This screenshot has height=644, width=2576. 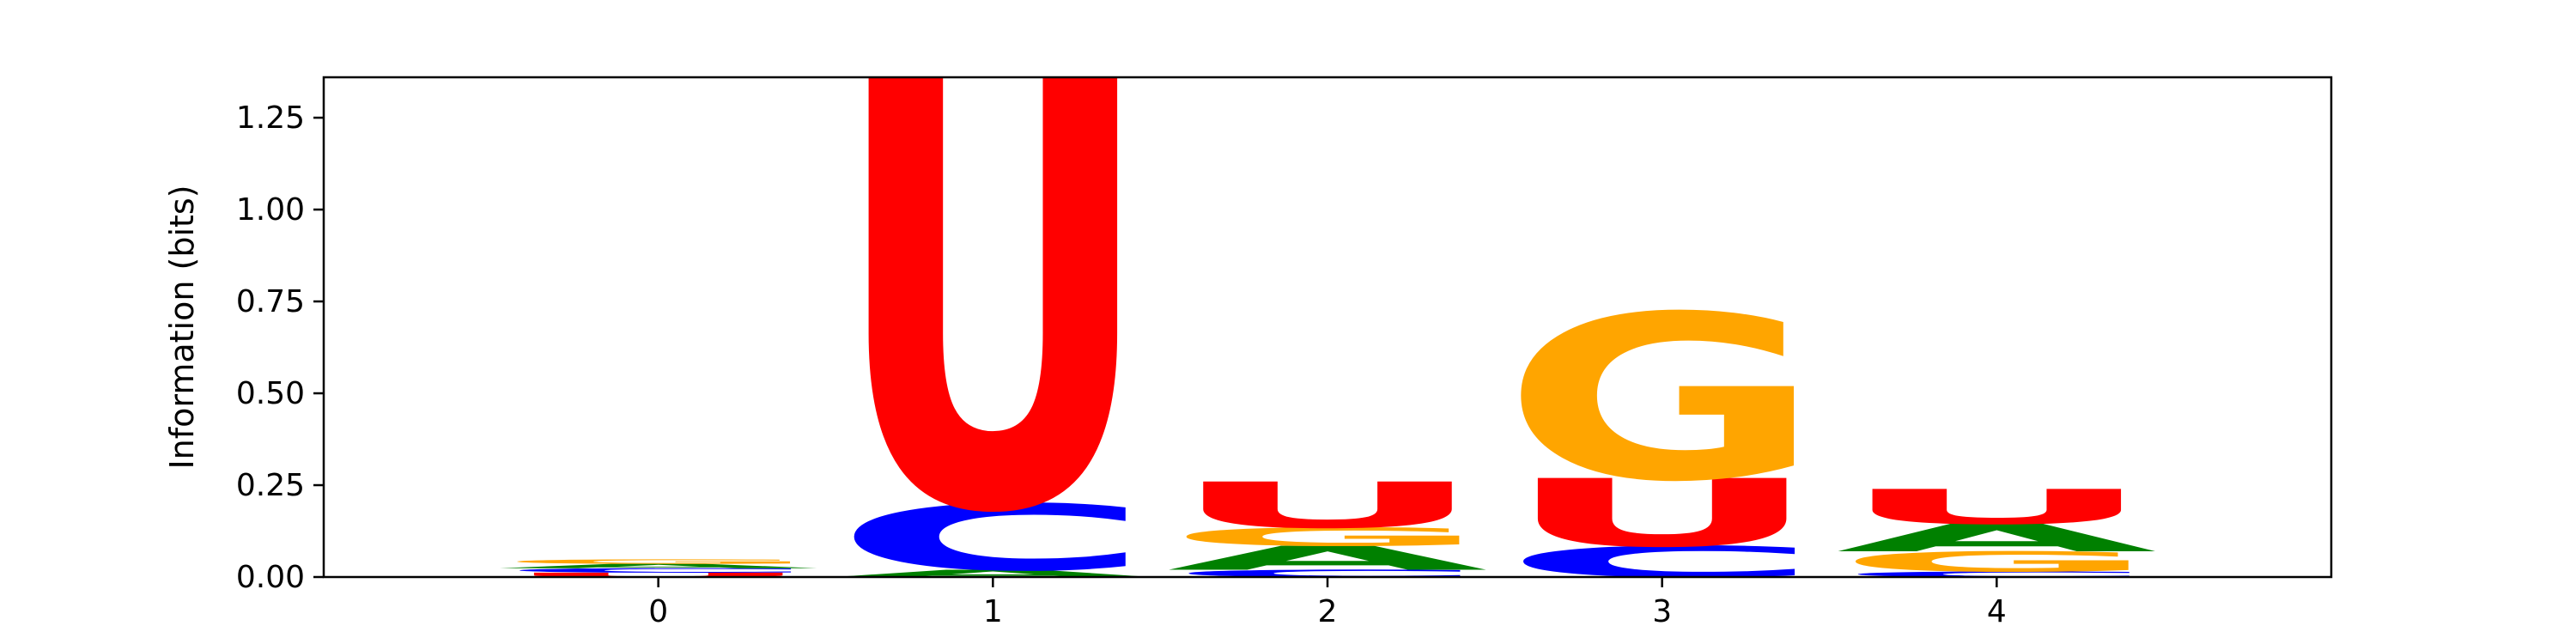 I want to click on x-tick-label: 0, so click(x=658, y=611).